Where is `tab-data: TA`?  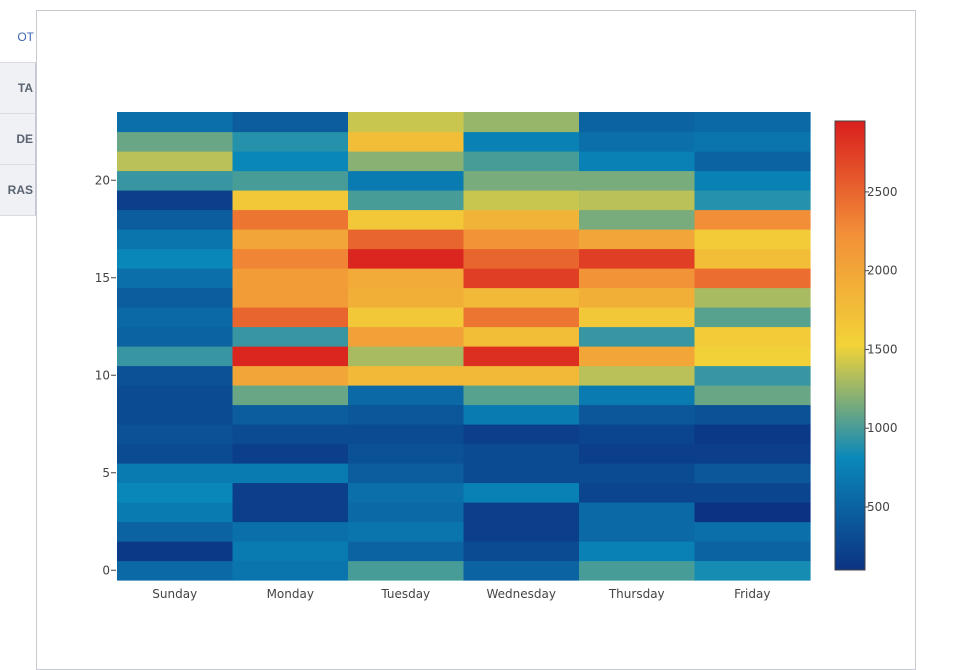 tab-data: TA is located at coordinates (18, 88).